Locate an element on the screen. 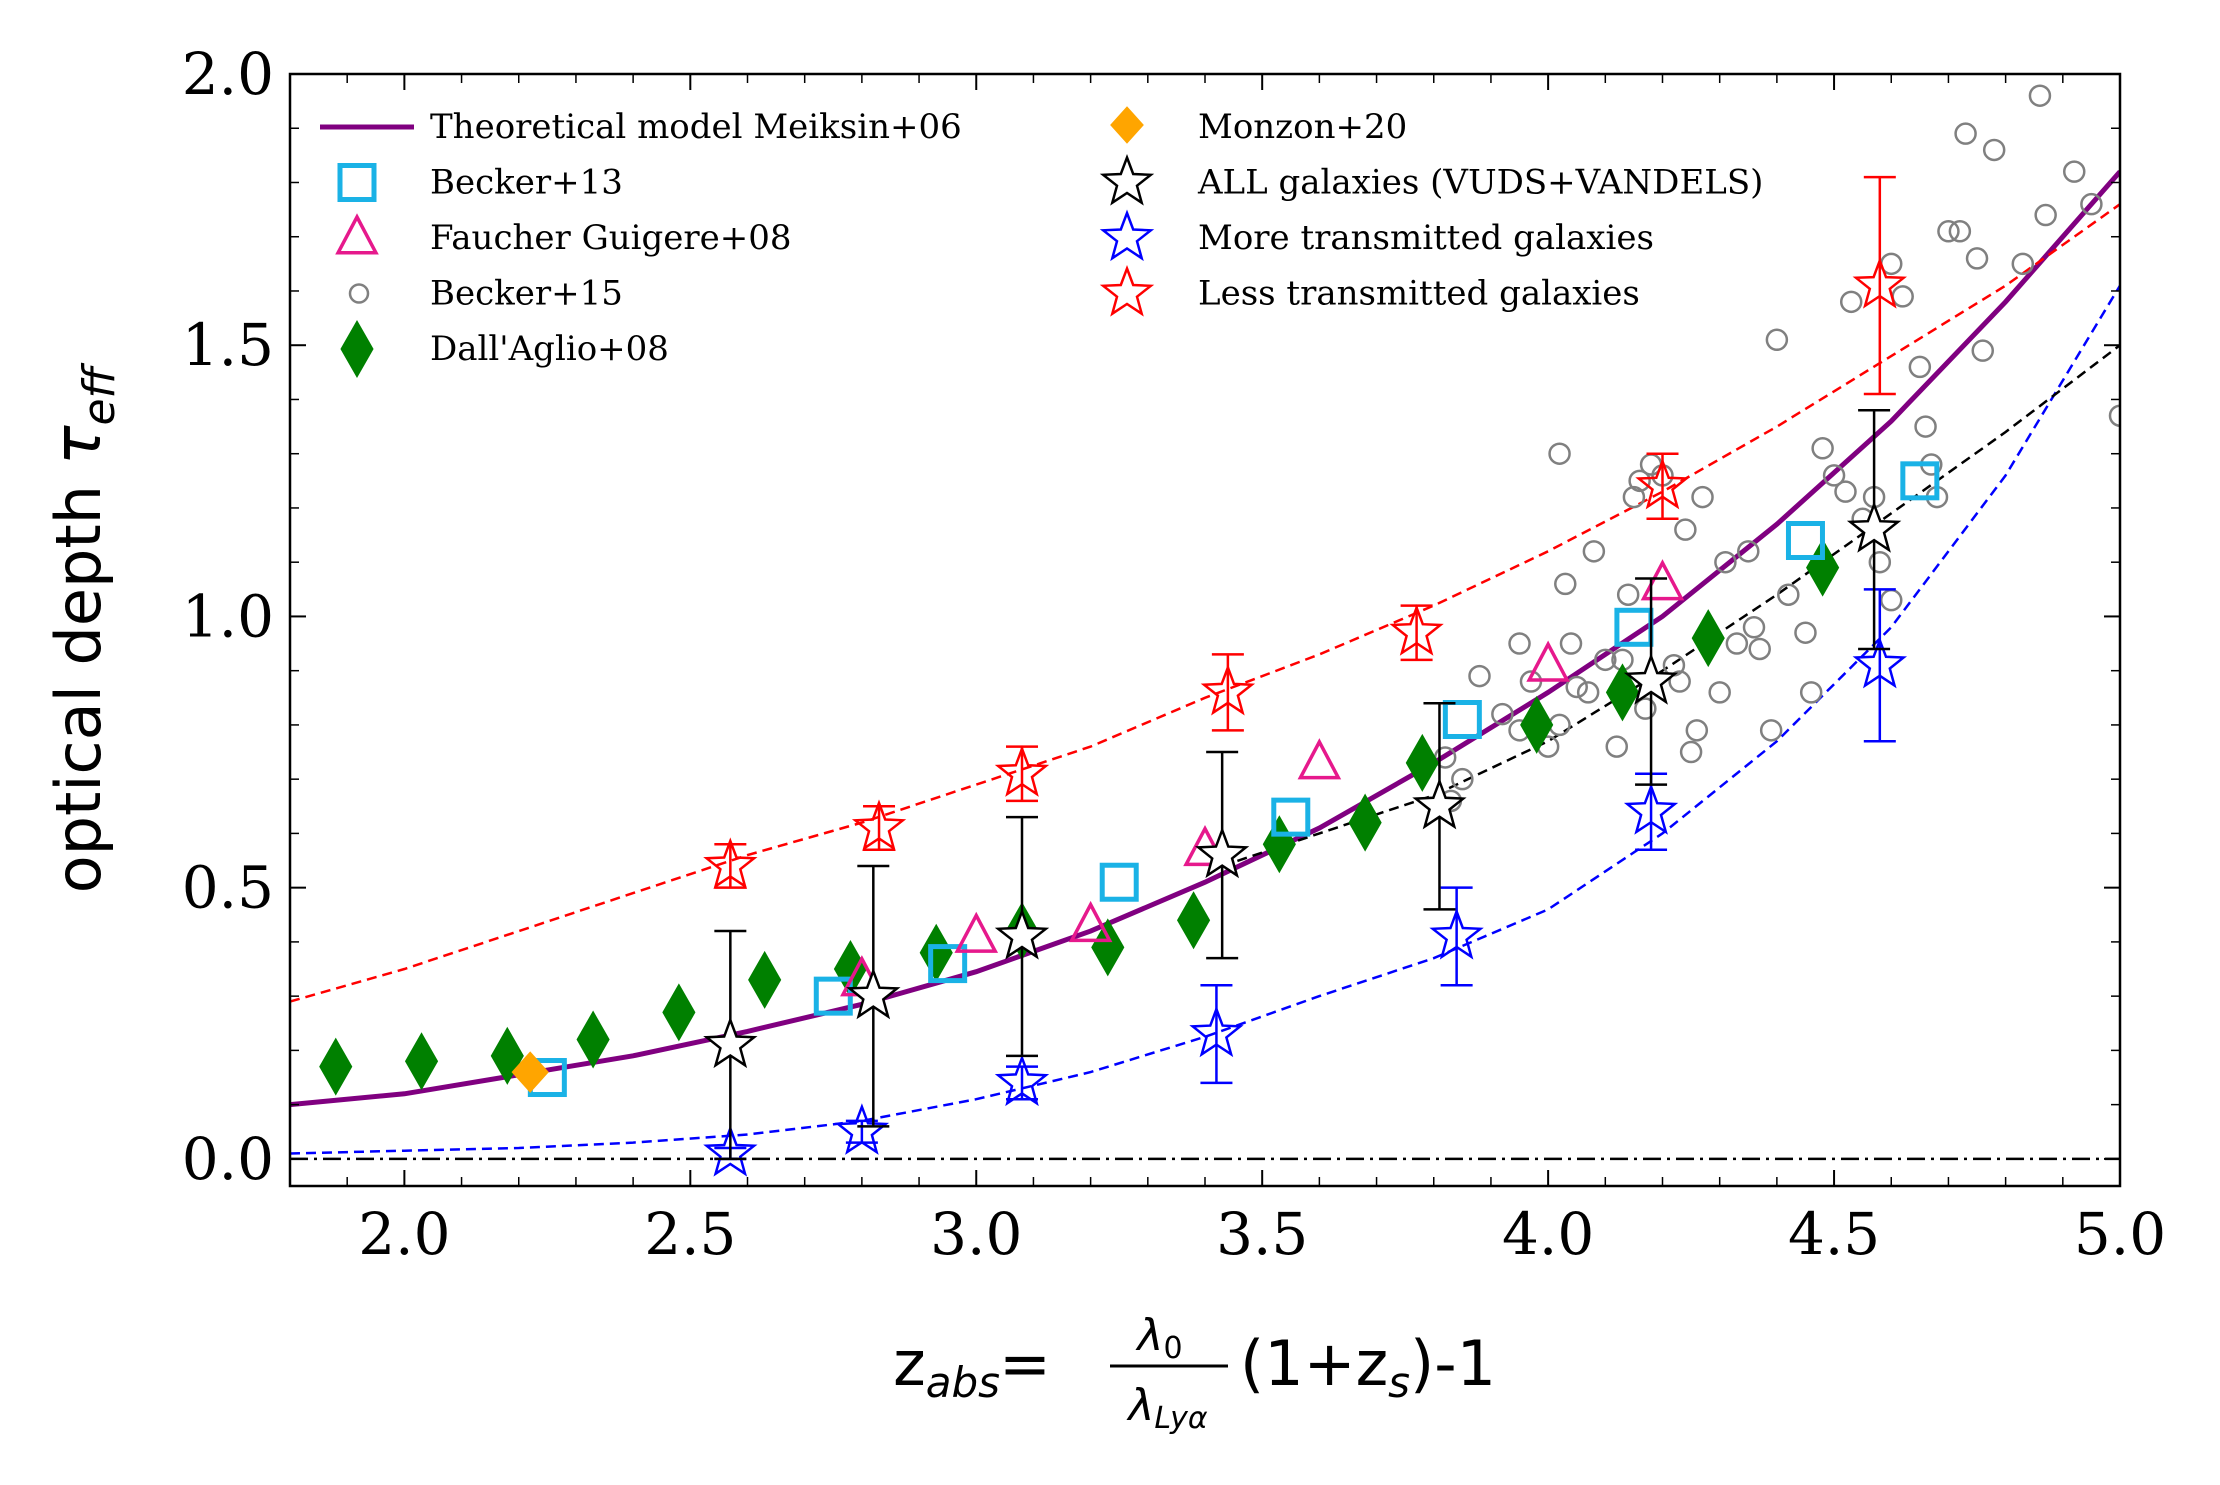 This screenshot has width=2220, height=1485. legend-label: Theoretical model Meiksin+06 is located at coordinates (696, 127).